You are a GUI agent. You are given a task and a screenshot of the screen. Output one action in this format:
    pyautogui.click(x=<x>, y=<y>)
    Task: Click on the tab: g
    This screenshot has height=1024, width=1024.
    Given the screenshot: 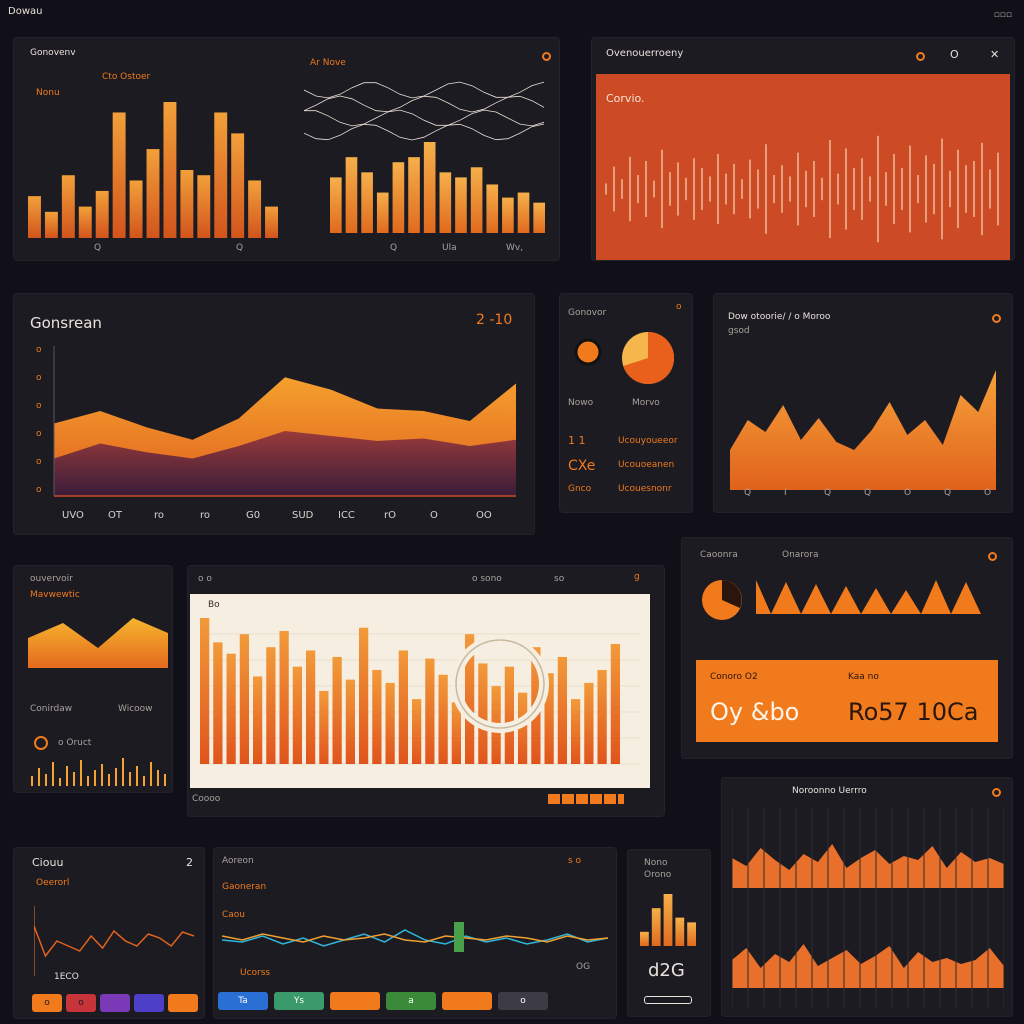 What is the action you would take?
    pyautogui.click(x=637, y=577)
    